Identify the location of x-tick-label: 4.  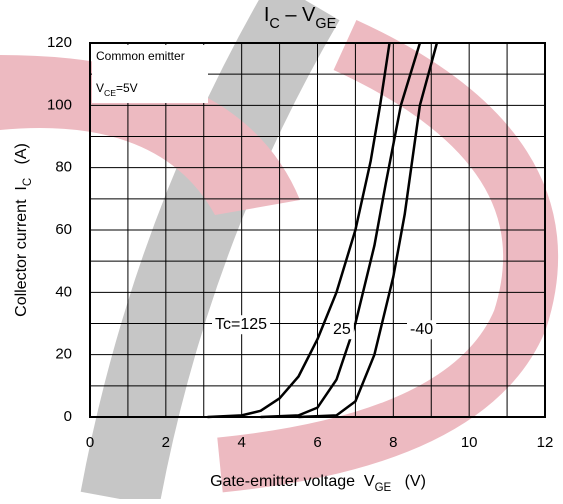
(241, 442).